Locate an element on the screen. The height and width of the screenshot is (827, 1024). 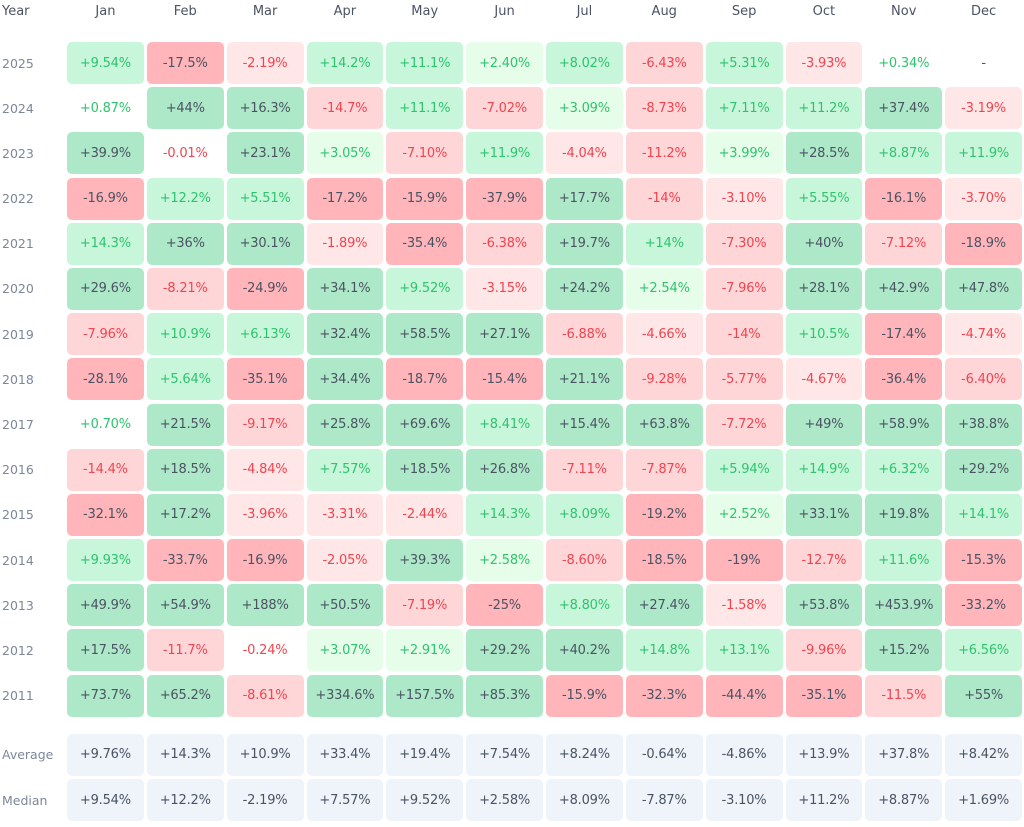
heatmap-cell: +27.4% is located at coordinates (664, 605).